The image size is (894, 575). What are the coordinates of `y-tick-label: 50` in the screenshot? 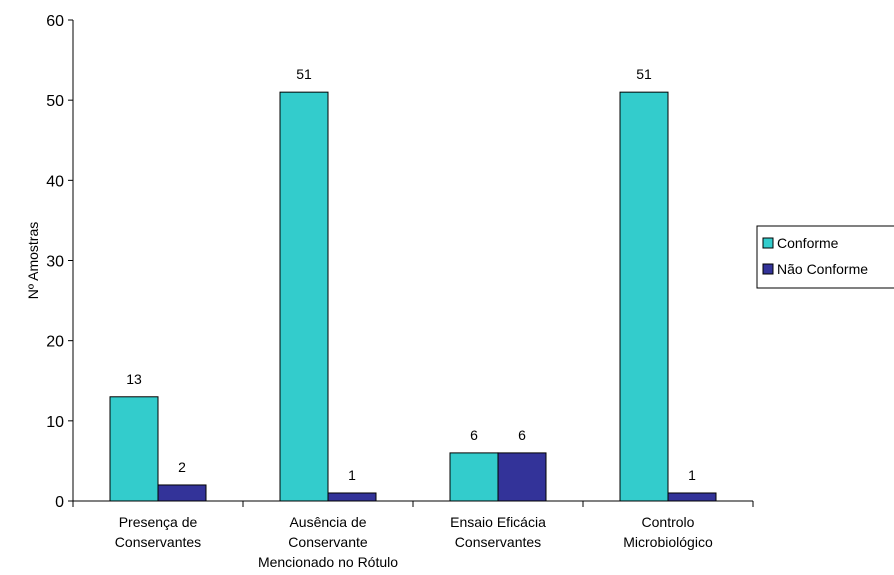 It's located at (55, 101).